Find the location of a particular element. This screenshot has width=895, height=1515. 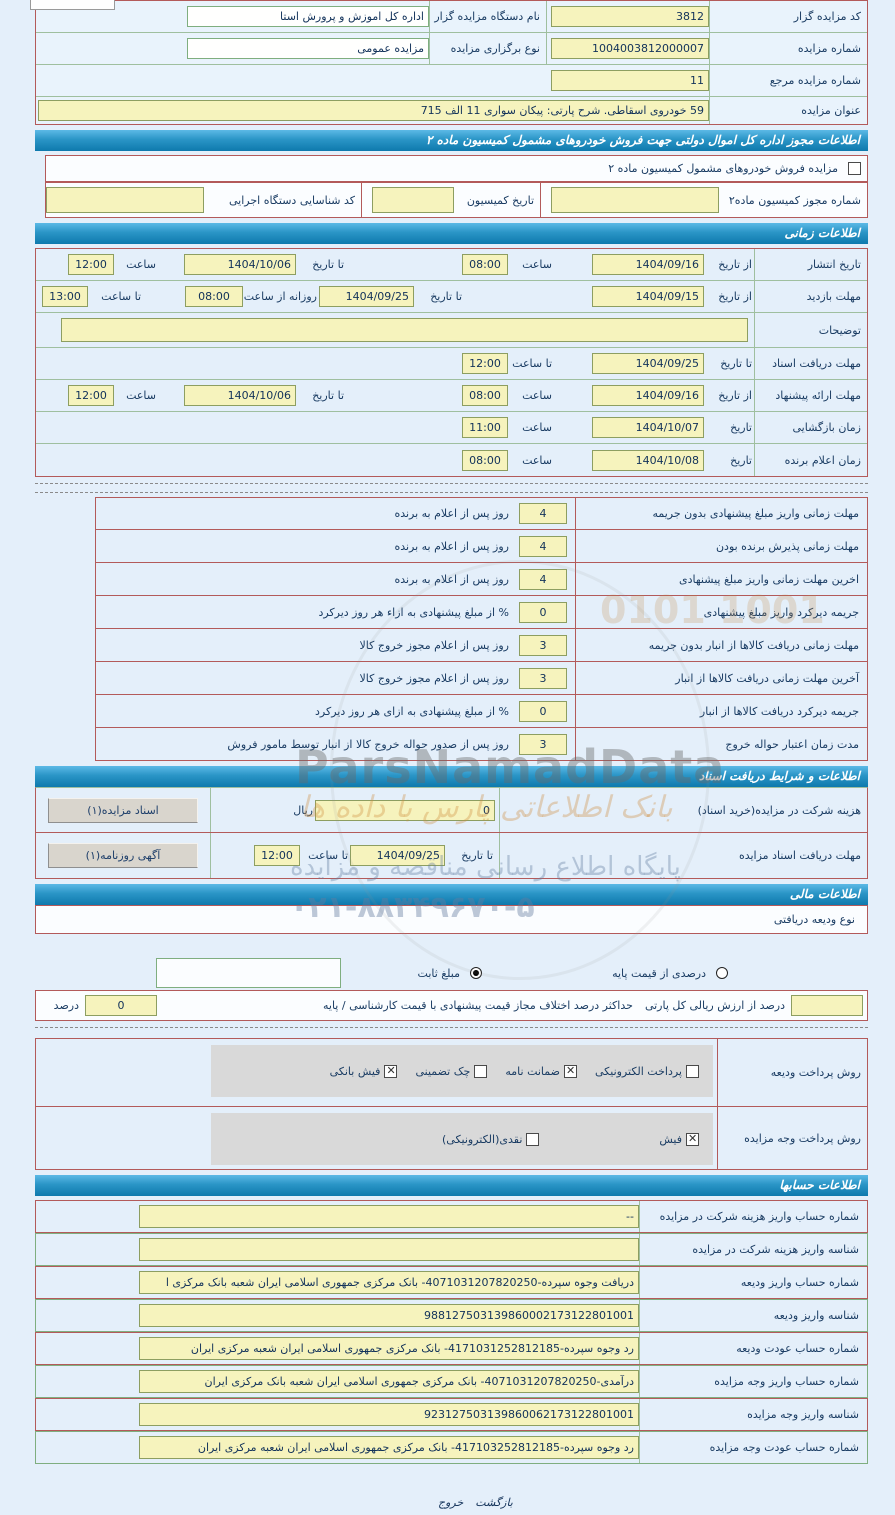

certified-check-label: چک تضمینی is located at coordinates (443, 1071).